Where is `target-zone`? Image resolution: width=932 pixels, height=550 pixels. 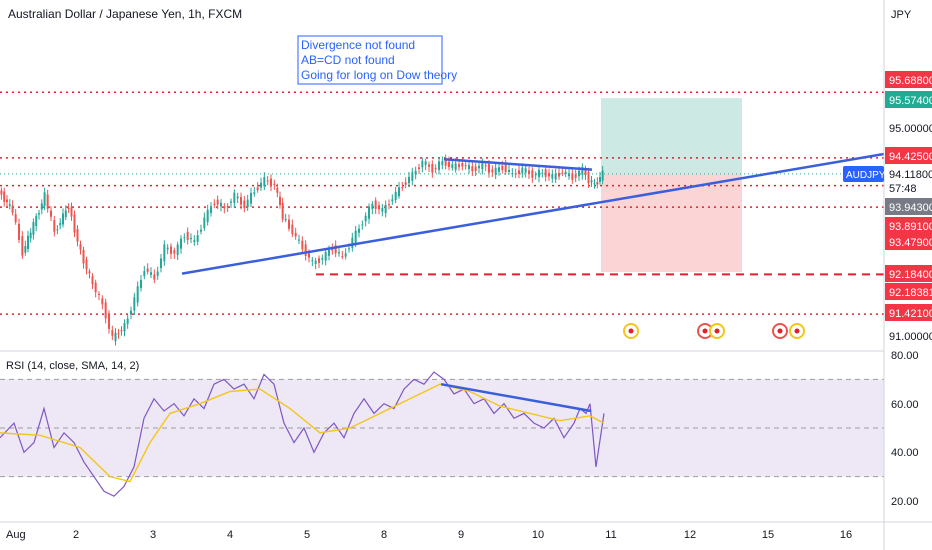
target-zone is located at coordinates (671, 136).